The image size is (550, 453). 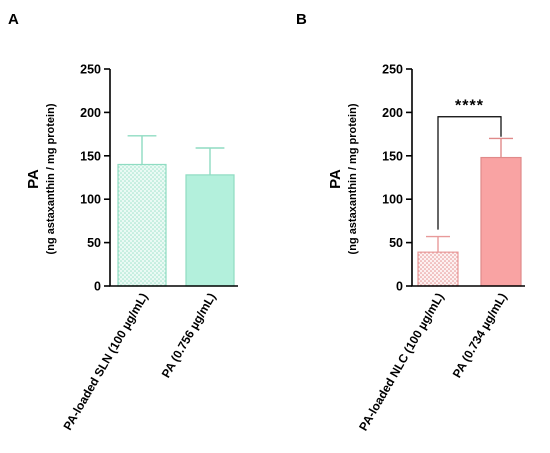 I want to click on y-axis-sublabel-a: (ng astaxanthin / mg protein), so click(x=51, y=178).